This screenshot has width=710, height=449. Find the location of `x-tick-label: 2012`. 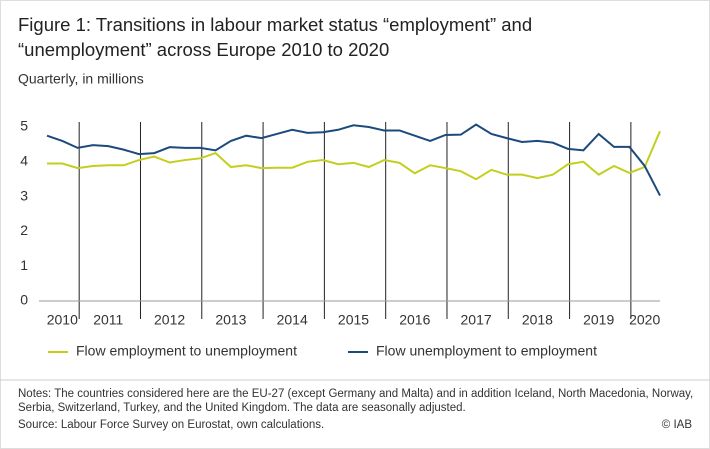

x-tick-label: 2012 is located at coordinates (169, 320).